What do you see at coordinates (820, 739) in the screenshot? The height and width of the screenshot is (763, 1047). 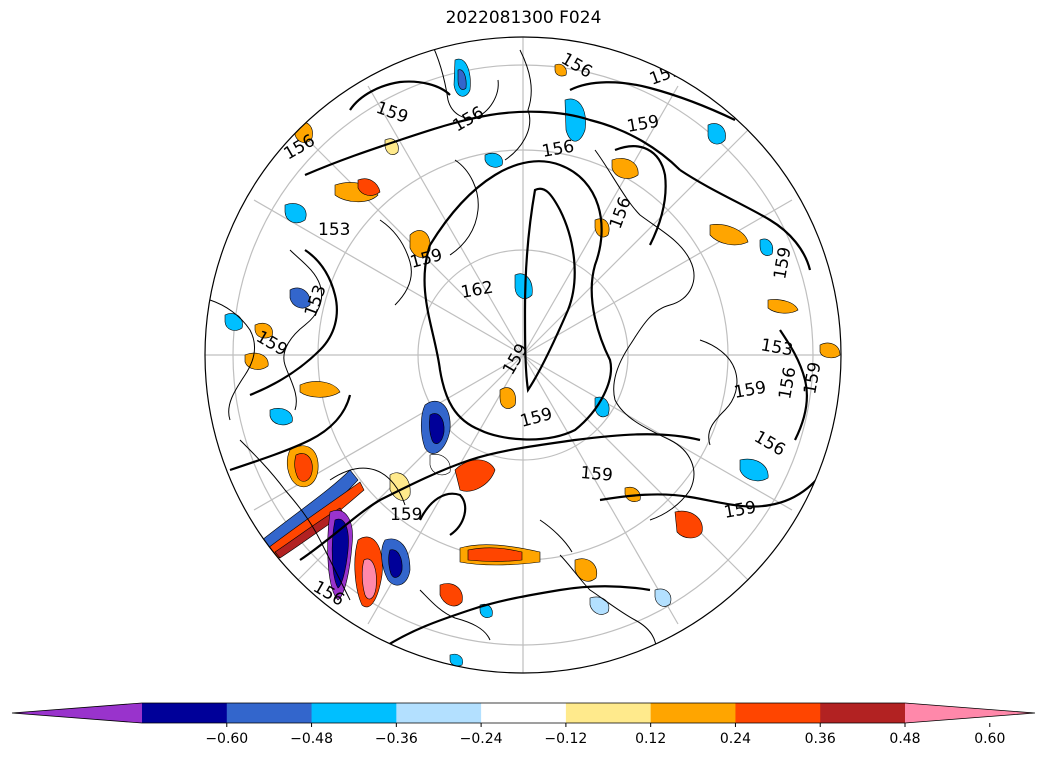 I see `colorbar-tick-label: 0.36` at bounding box center [820, 739].